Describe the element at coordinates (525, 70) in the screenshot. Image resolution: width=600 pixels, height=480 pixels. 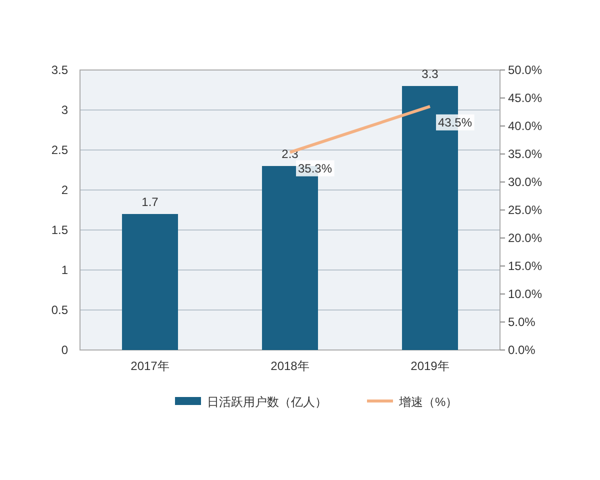
I see `y2-tick-label: 50.0%` at that location.